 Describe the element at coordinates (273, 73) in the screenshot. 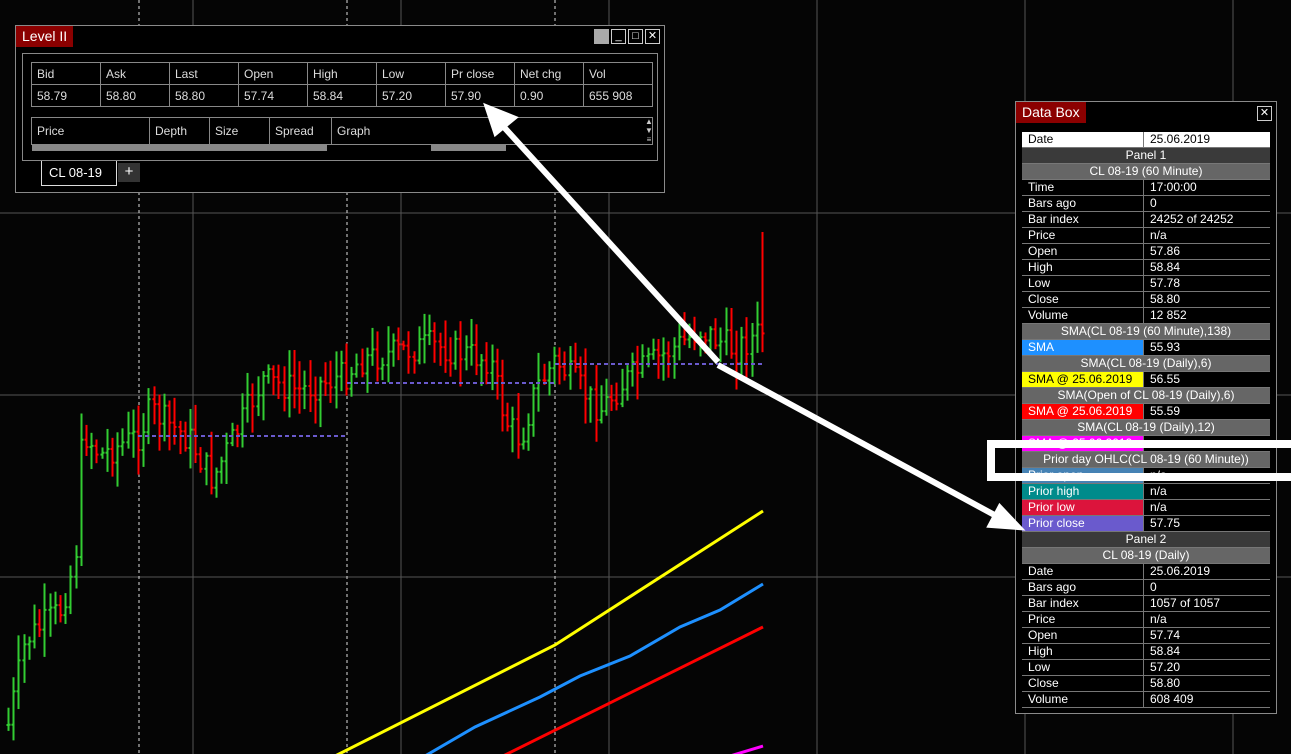

I see `quote-header: Open` at that location.